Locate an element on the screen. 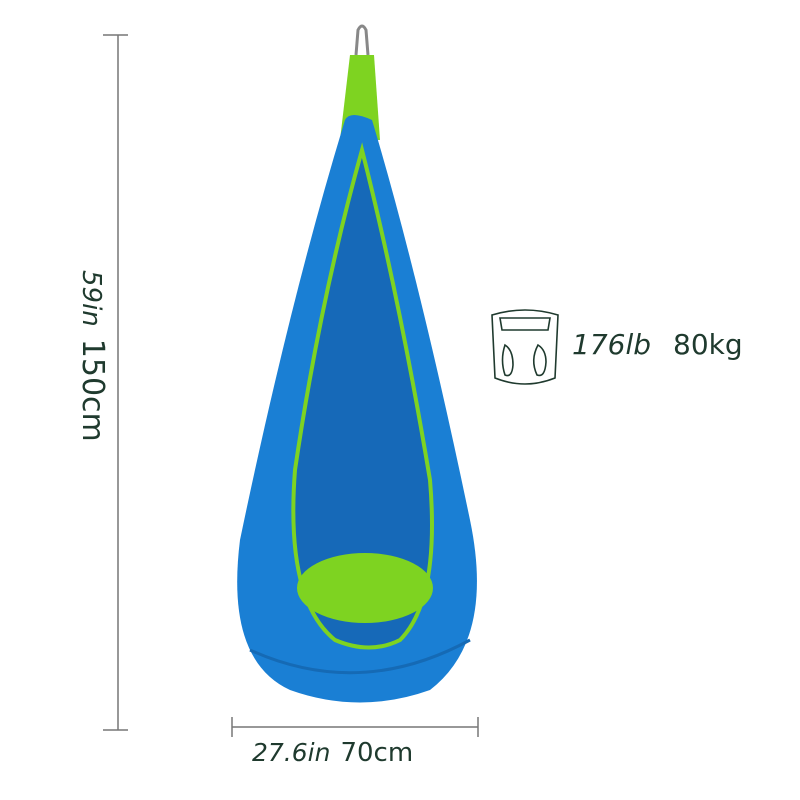 The height and width of the screenshot is (800, 800). height-metric: 150cm is located at coordinates (92, 390).